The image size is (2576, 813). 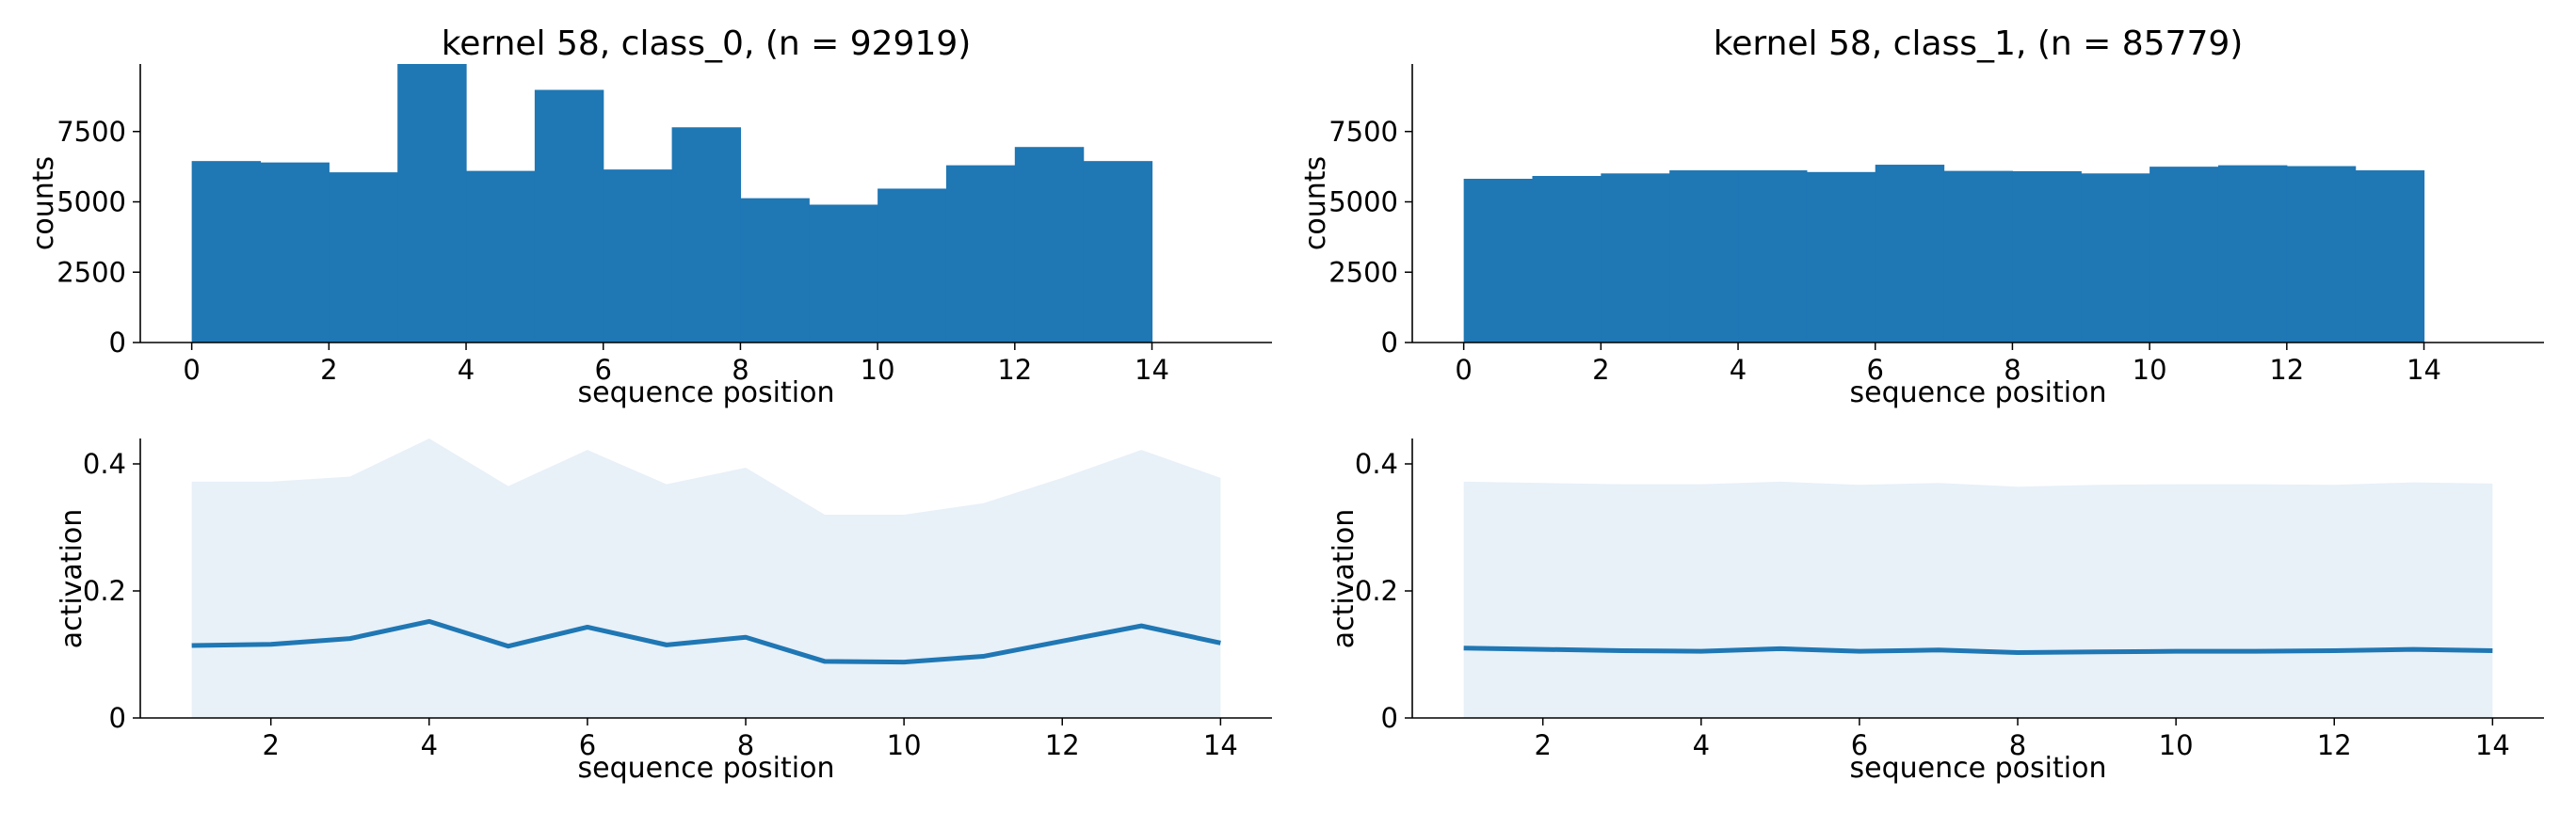 What do you see at coordinates (1979, 43) in the screenshot?
I see `chart-title: kernel 58, class_1, (n = 85779)` at bounding box center [1979, 43].